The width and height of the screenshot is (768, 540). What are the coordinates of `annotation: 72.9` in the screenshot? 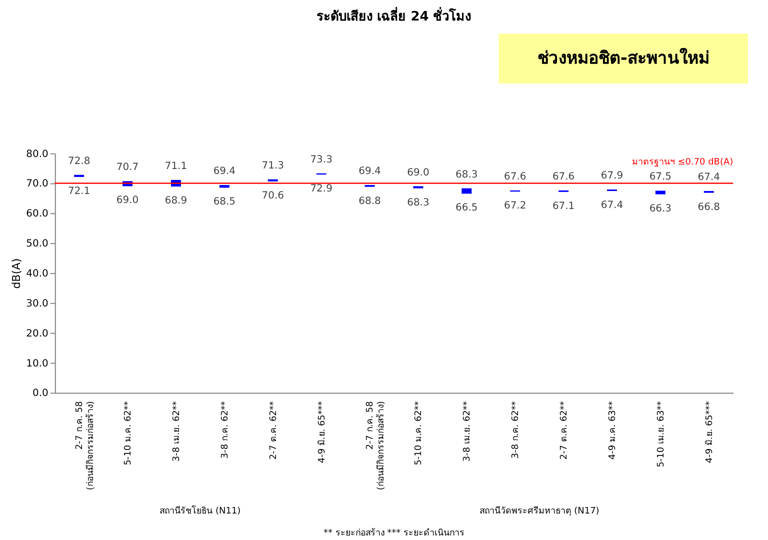 It's located at (321, 189).